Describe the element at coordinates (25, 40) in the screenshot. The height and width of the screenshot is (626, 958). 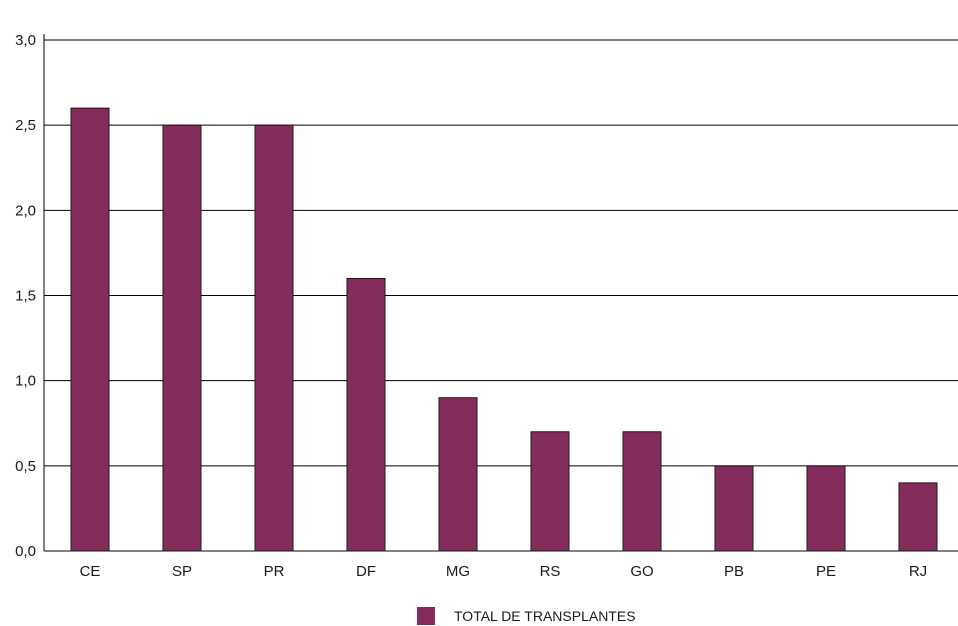
I see `y-tick-label-6: 3,0` at that location.